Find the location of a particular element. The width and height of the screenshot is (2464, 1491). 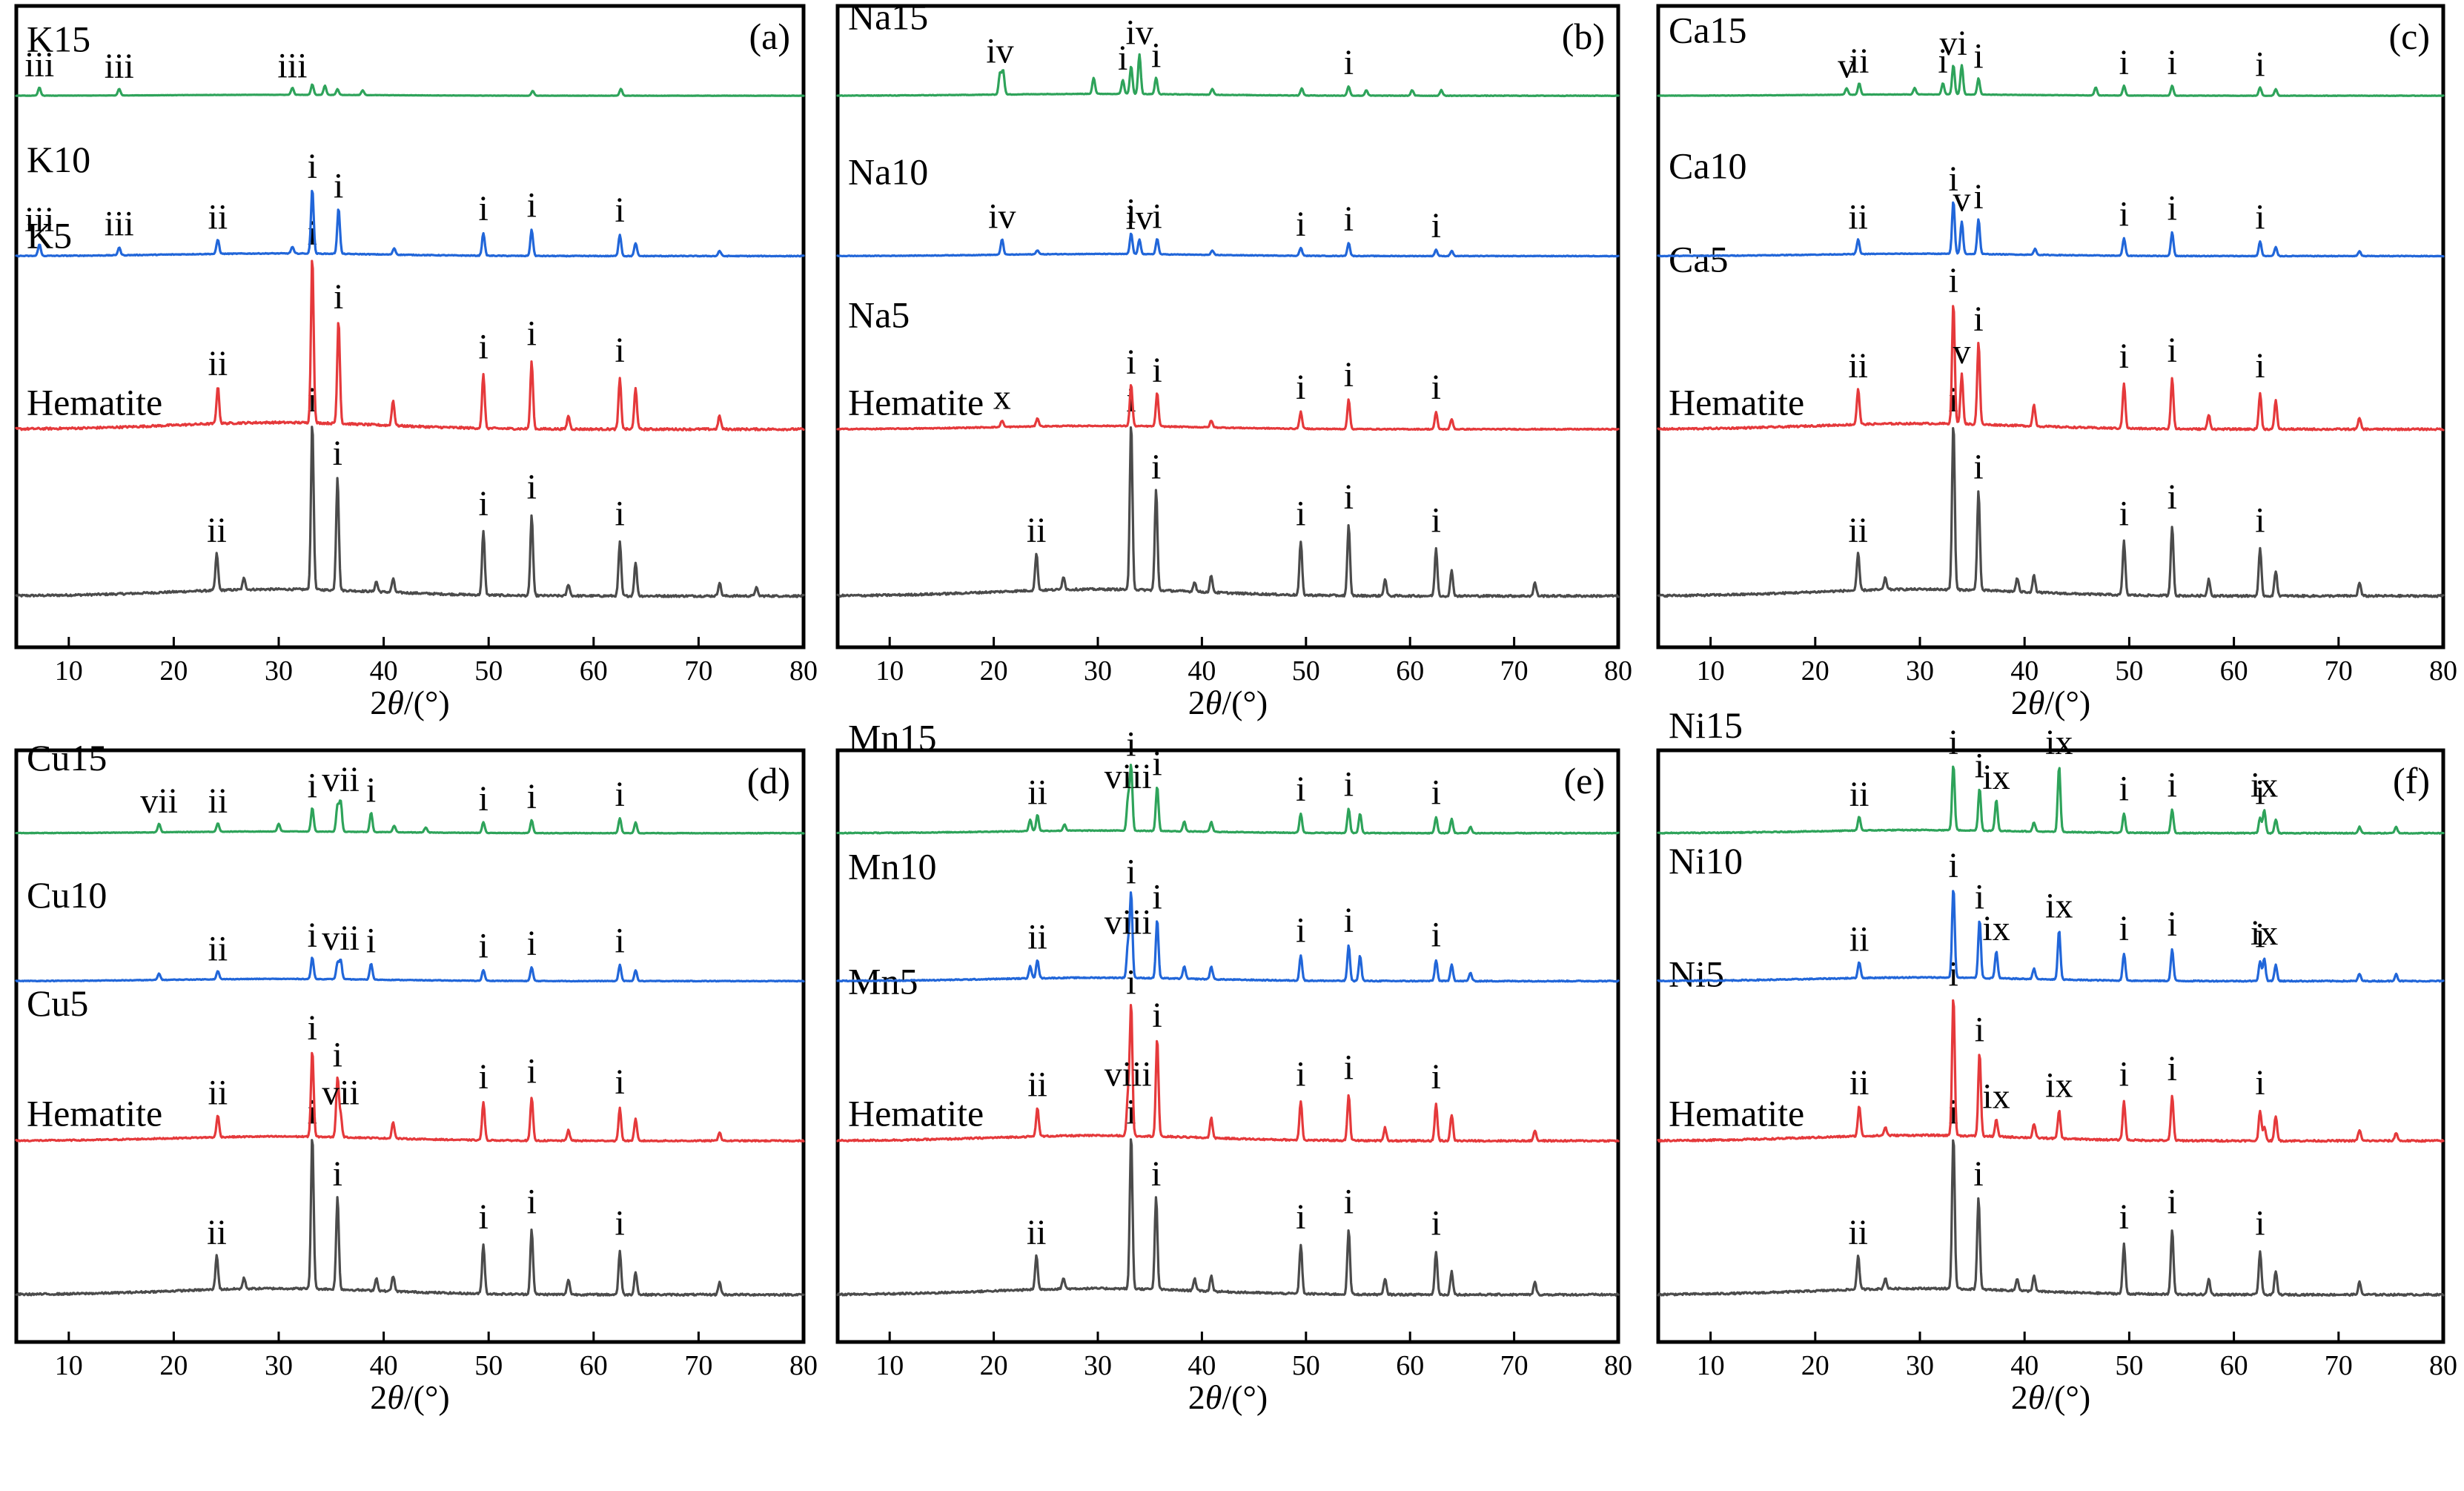

xrd-trace-Ca5 is located at coordinates (2051, 369).